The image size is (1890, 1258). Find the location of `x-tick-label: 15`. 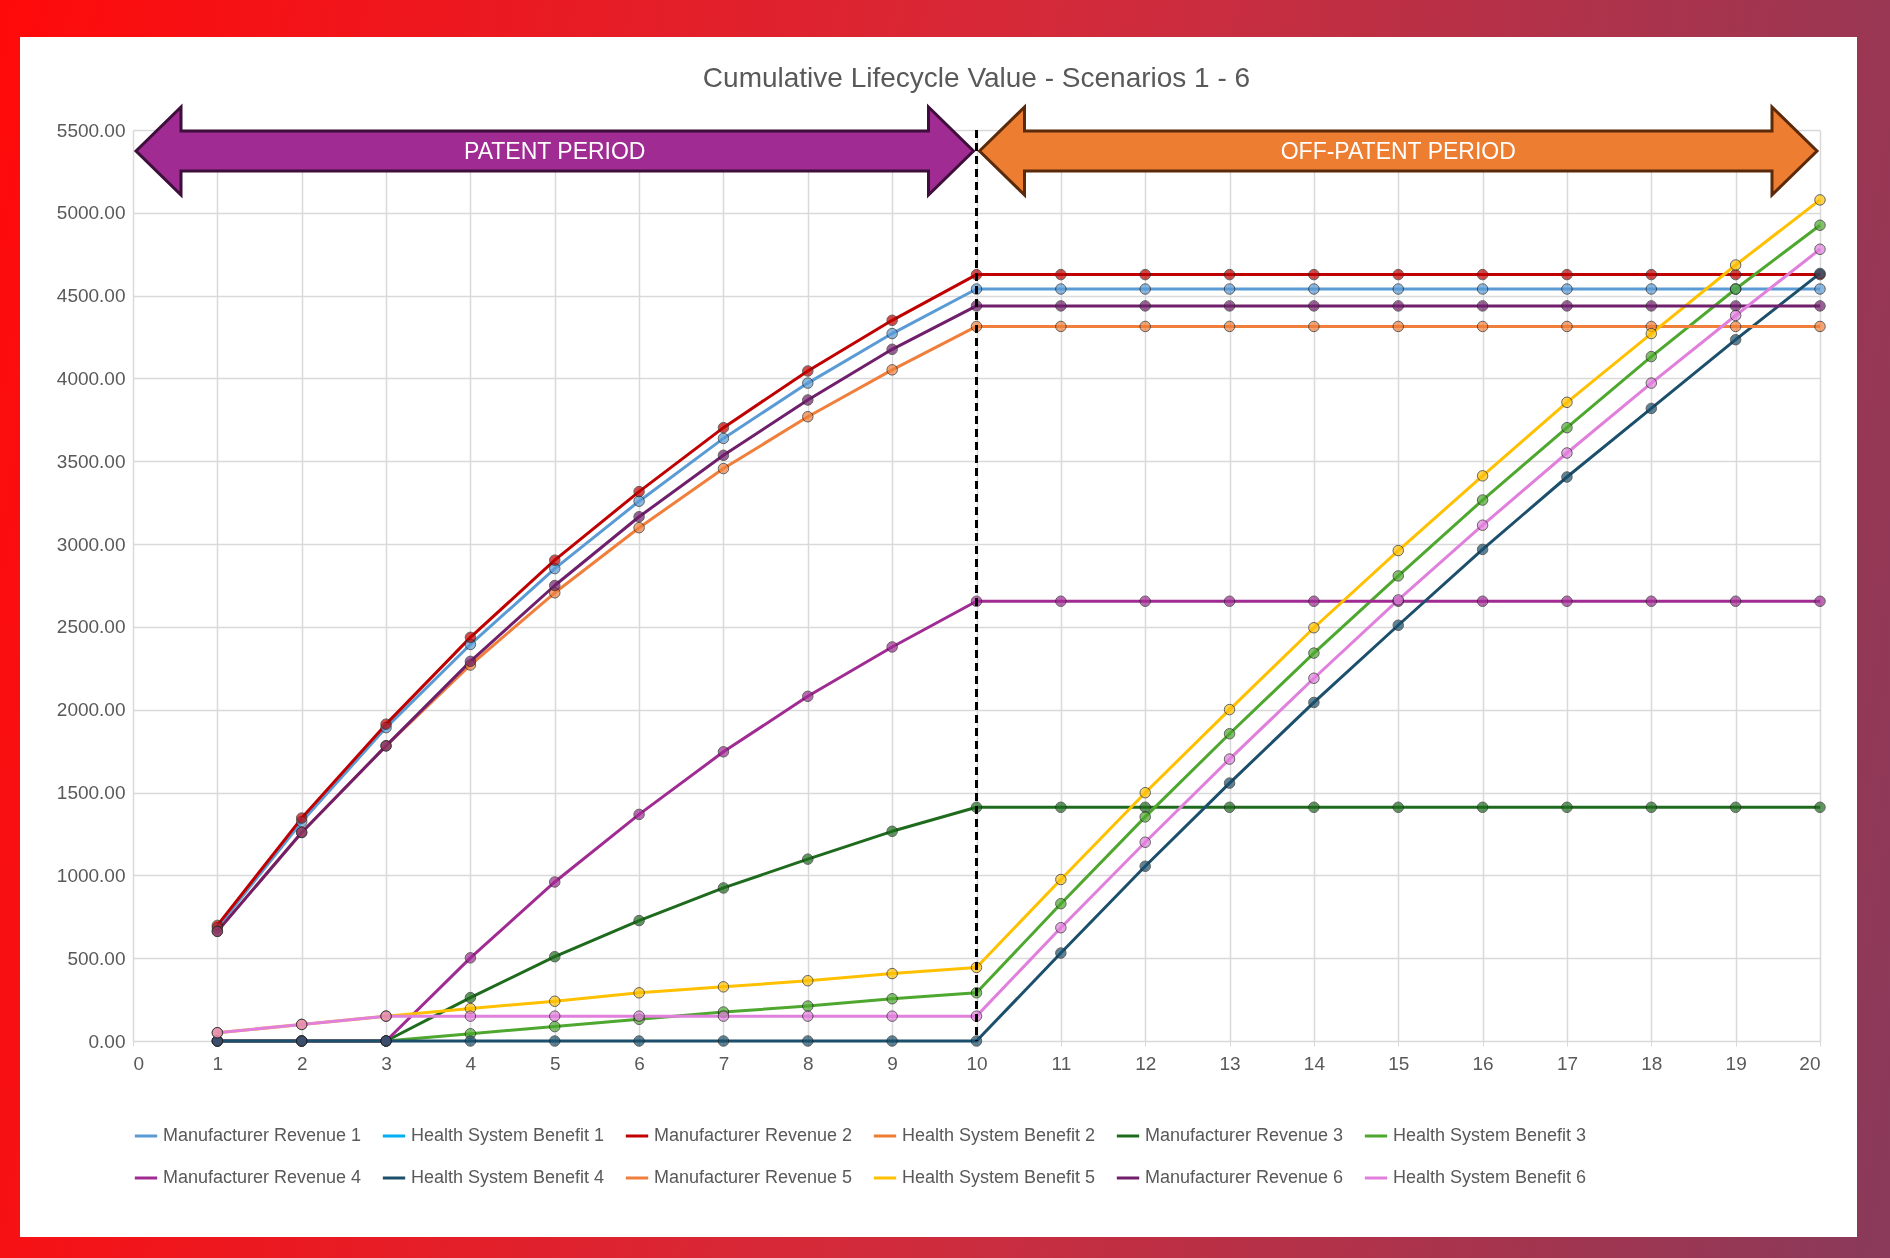

x-tick-label: 15 is located at coordinates (1399, 1063).